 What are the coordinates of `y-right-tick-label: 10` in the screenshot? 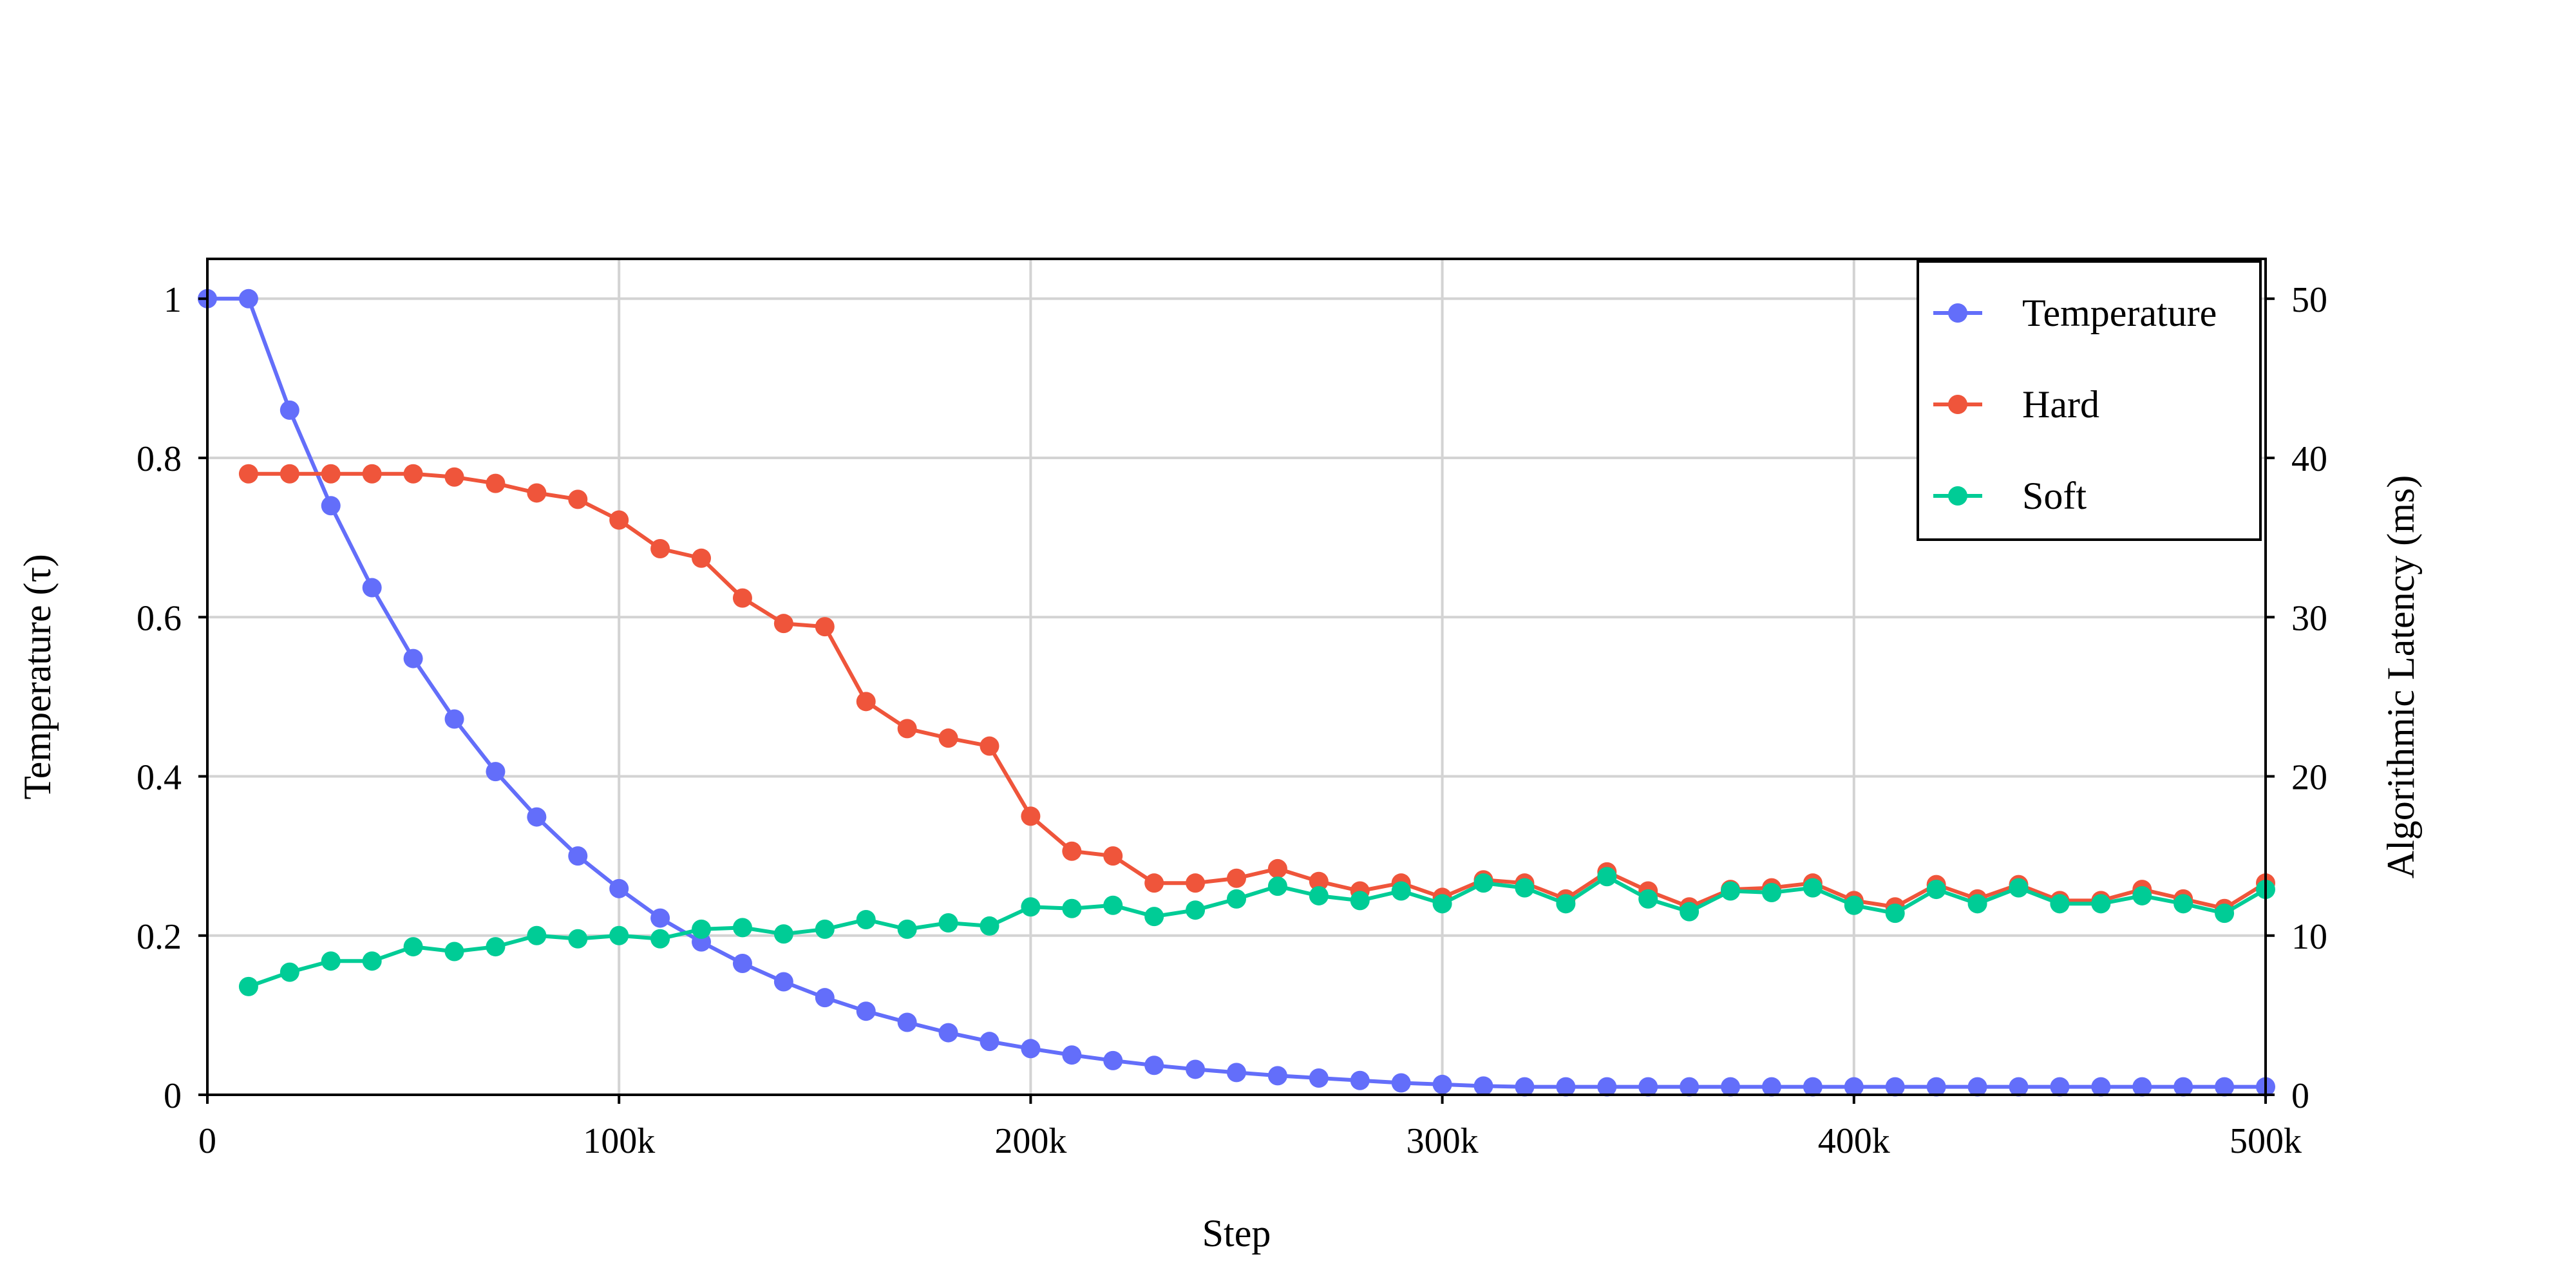 It's located at (2309, 937).